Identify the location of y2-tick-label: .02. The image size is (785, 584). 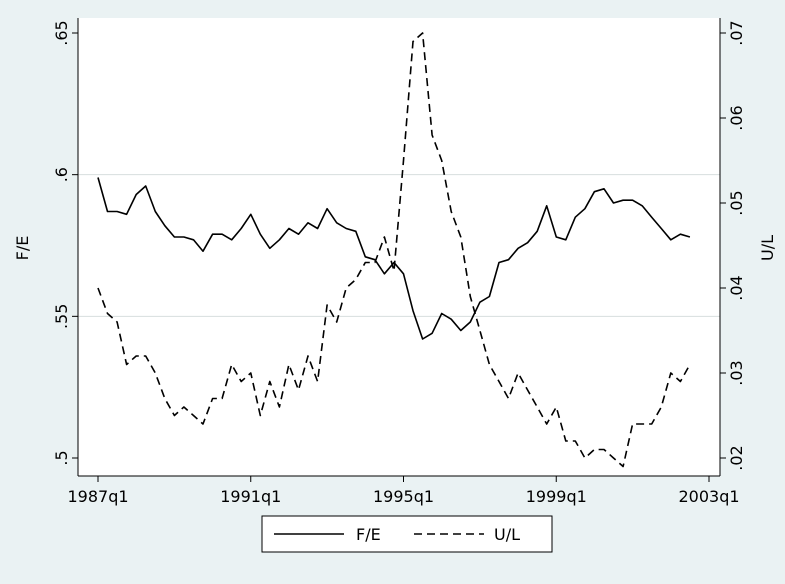
(736, 457).